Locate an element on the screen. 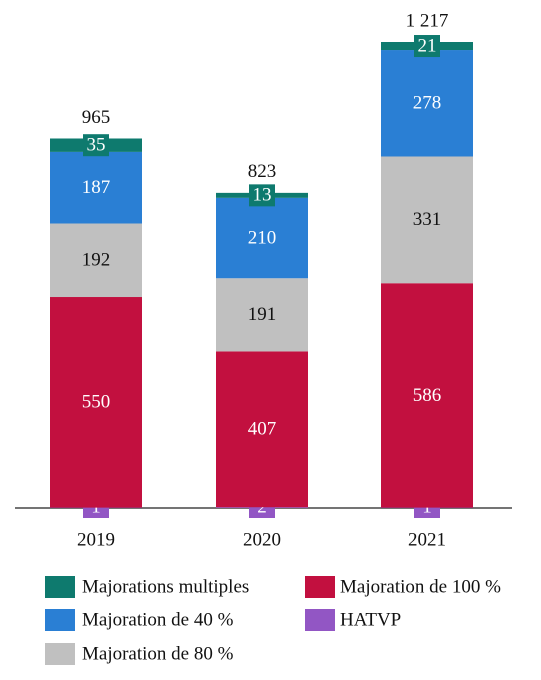  value-label: 331 is located at coordinates (427, 219).